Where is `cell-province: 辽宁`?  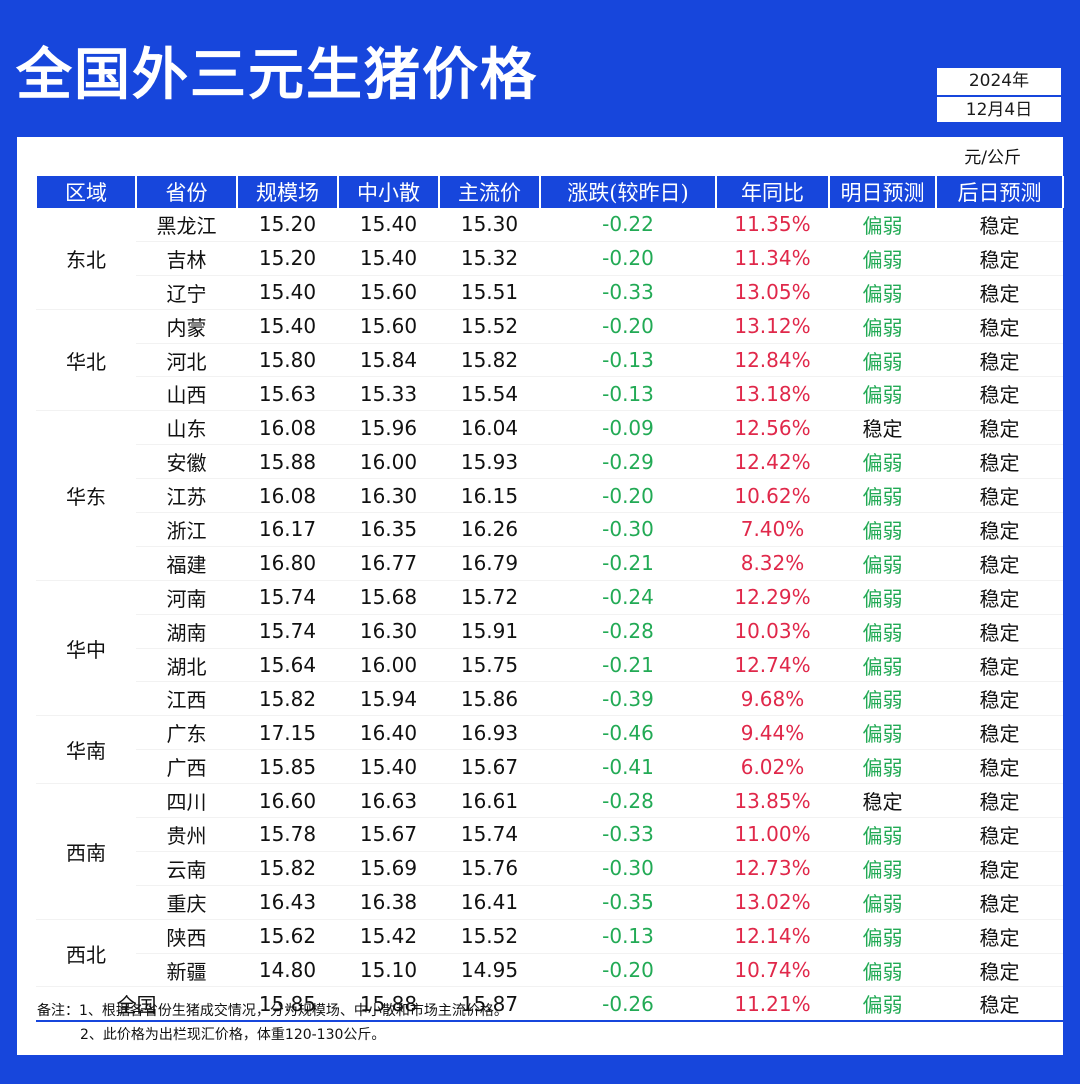 cell-province: 辽宁 is located at coordinates (186, 292).